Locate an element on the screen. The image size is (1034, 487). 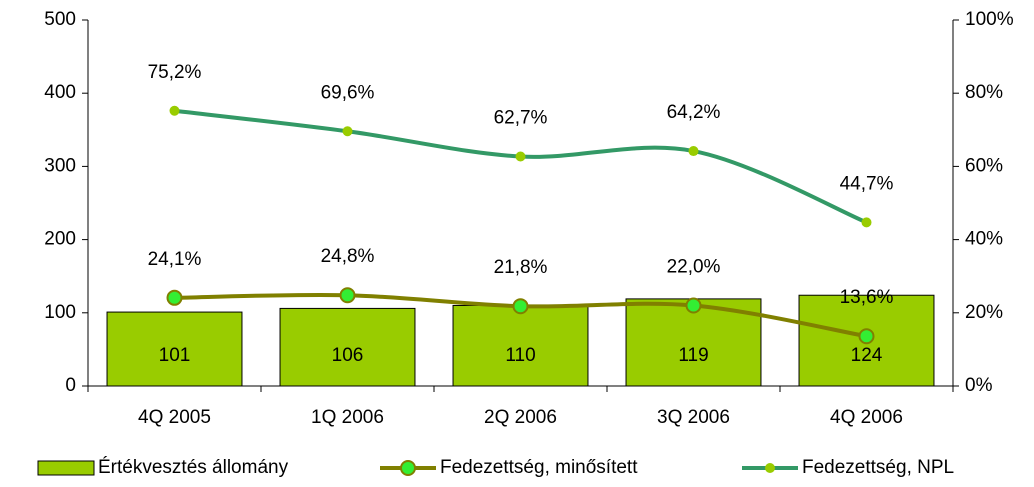
y-tick-label: 400 is located at coordinates (60, 92).